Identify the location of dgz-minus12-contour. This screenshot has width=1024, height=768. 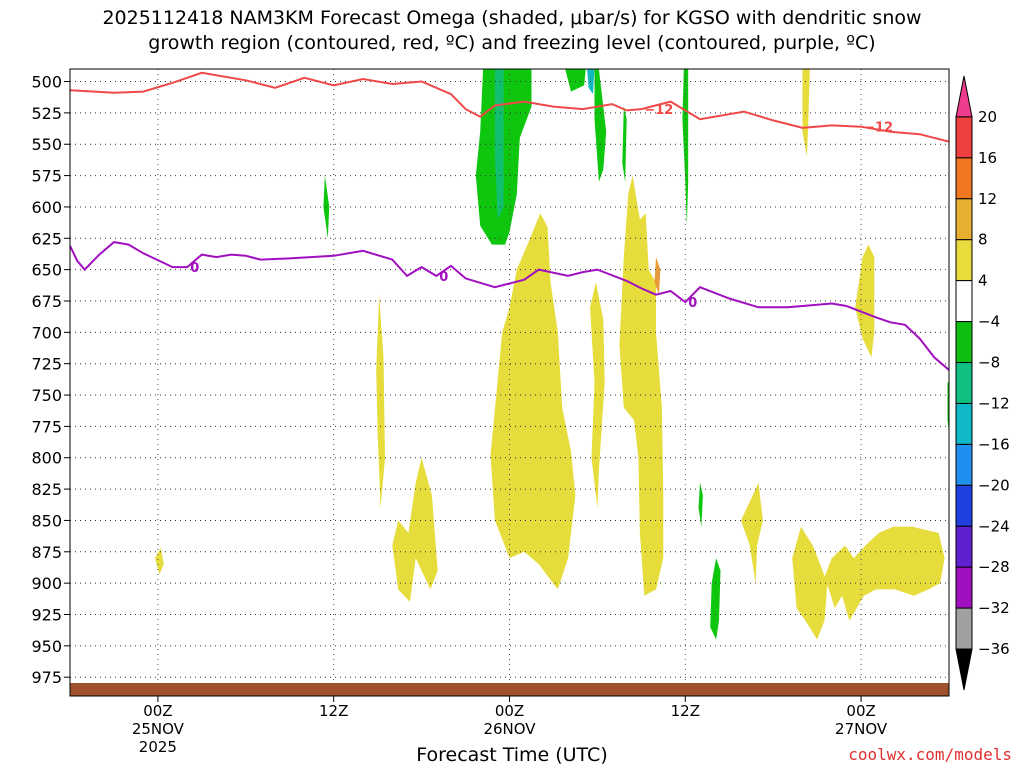
(509, 107).